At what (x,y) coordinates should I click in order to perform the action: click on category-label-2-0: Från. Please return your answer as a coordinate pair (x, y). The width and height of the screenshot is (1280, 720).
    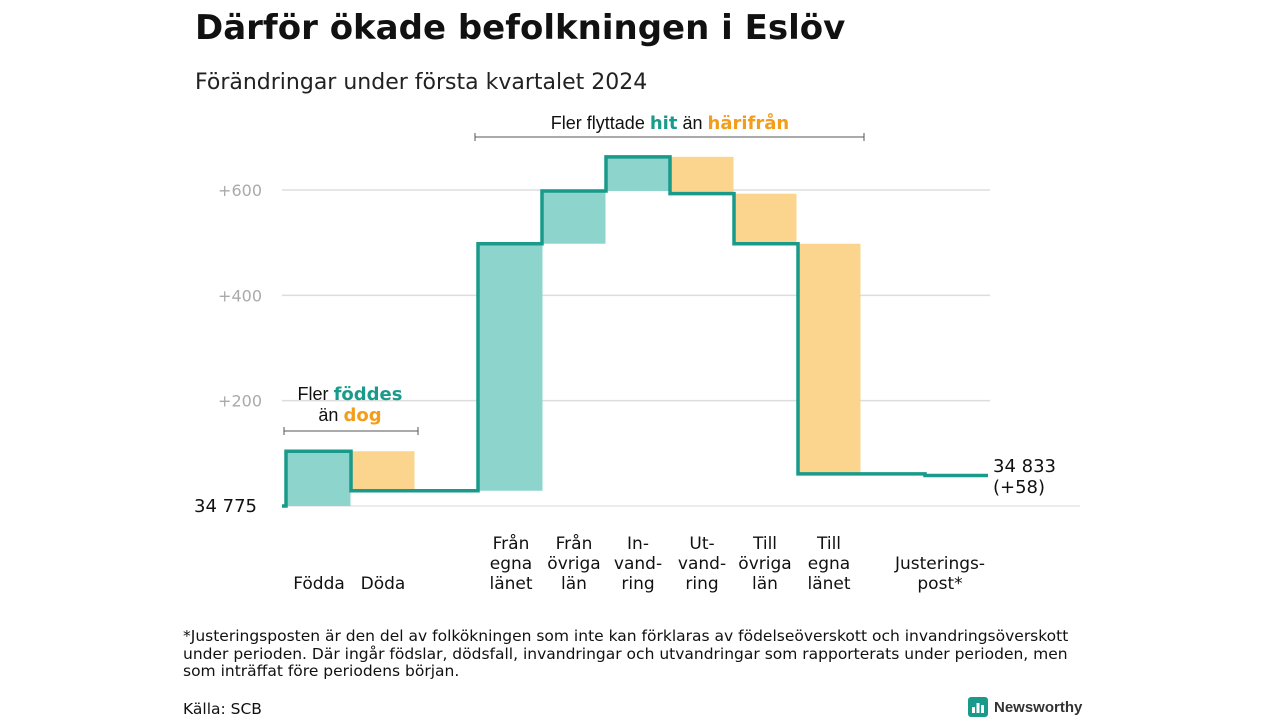
    Looking at the image, I should click on (511, 543).